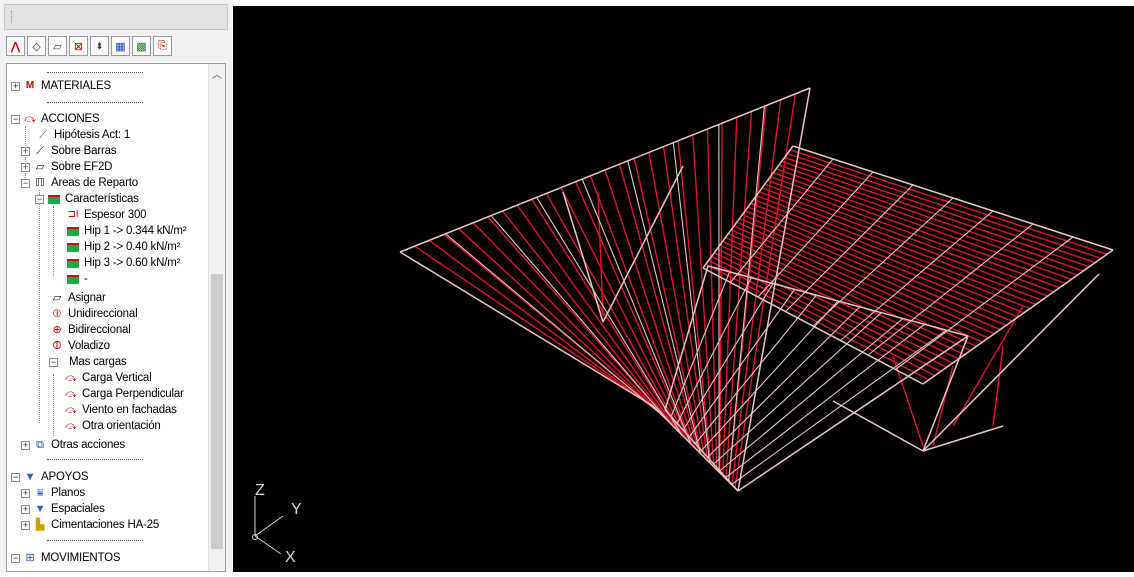  What do you see at coordinates (90, 330) in the screenshot?
I see `tree-item-bidireccional: ⊕ Bidireccional` at bounding box center [90, 330].